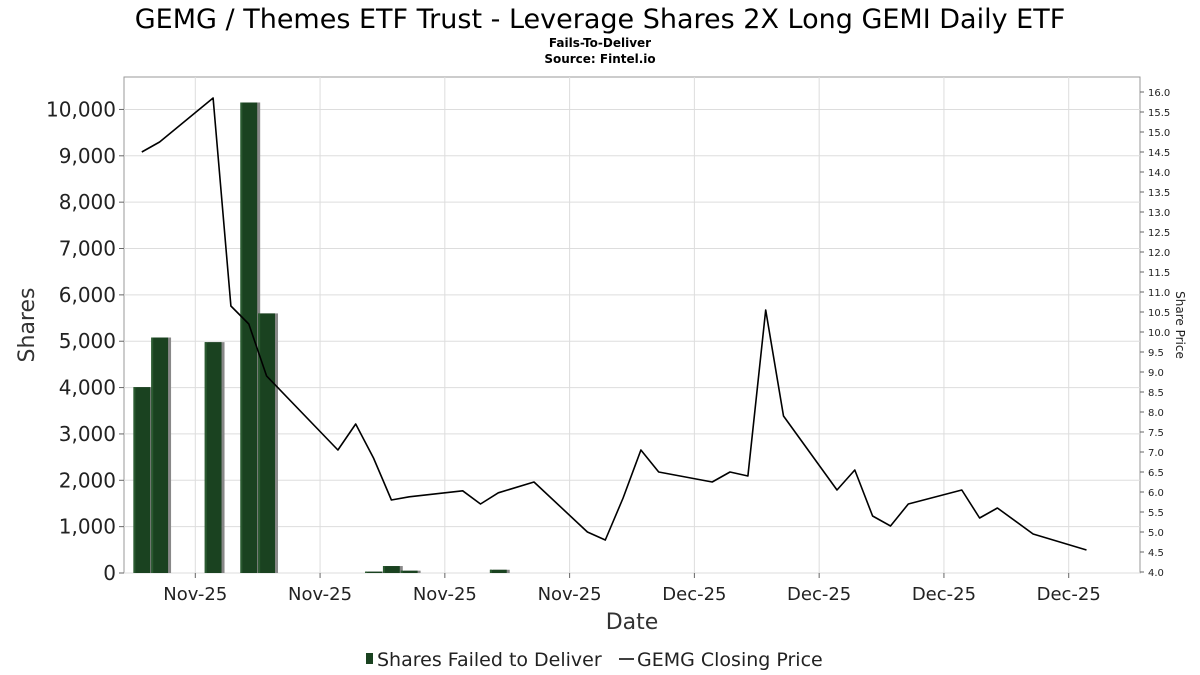  Describe the element at coordinates (1156, 373) in the screenshot. I see `tick-label-right: 9.0` at that location.